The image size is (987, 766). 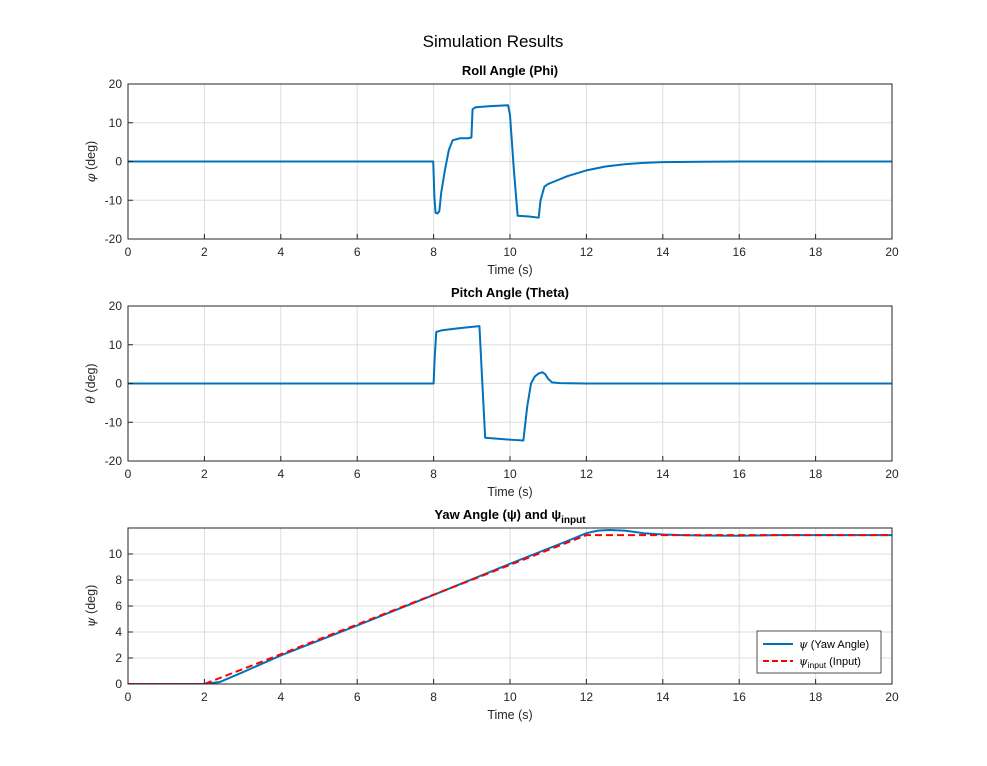 What do you see at coordinates (118, 658) in the screenshot?
I see `y-tick-label: 2` at bounding box center [118, 658].